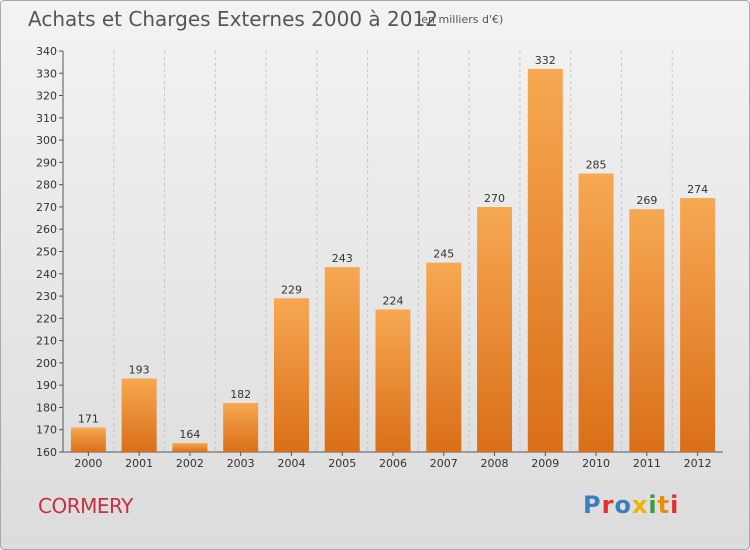 The height and width of the screenshot is (550, 750). Describe the element at coordinates (545, 463) in the screenshot. I see `x-tick-label: 2009` at that location.